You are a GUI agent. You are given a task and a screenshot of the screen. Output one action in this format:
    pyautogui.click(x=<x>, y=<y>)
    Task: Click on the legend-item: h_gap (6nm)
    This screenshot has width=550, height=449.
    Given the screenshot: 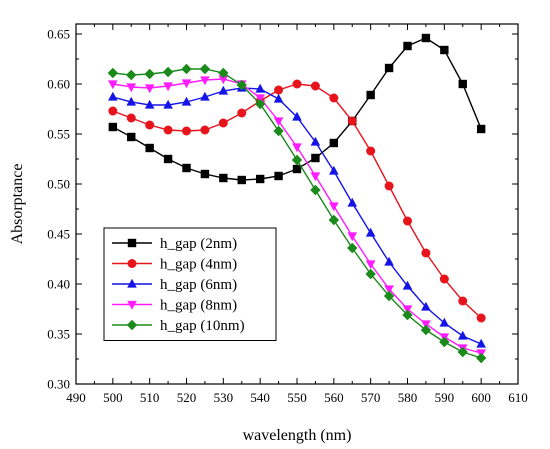 What is the action you would take?
    pyautogui.click(x=174, y=285)
    